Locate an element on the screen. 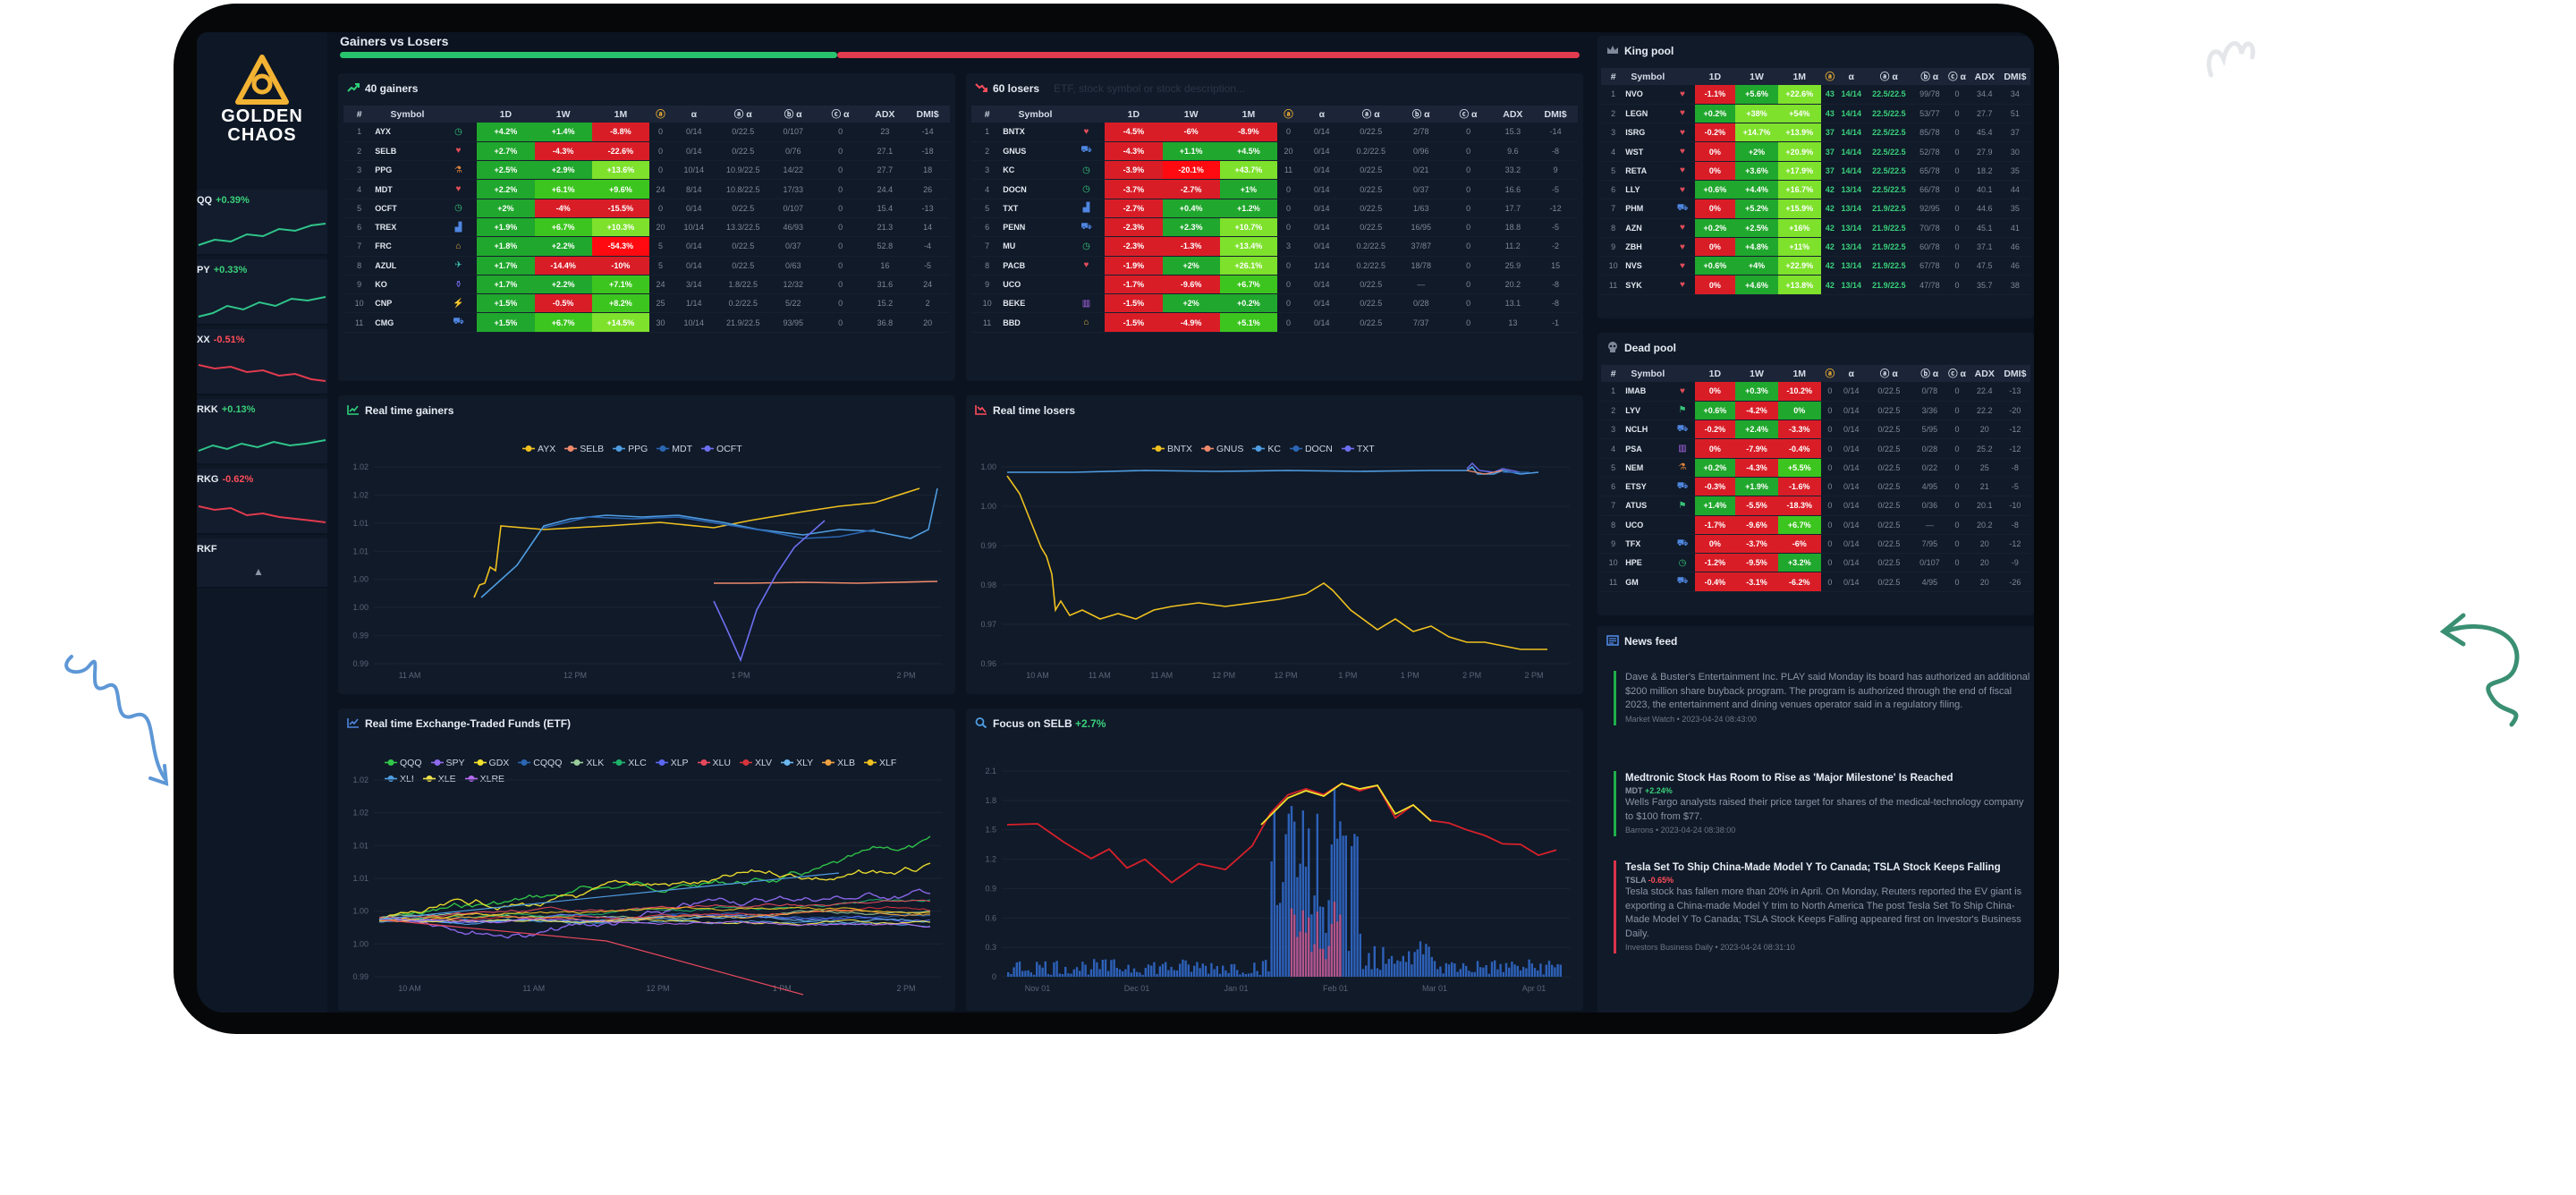 The width and height of the screenshot is (2576, 1195). chevron-up-icon: ▲ is located at coordinates (258, 571).